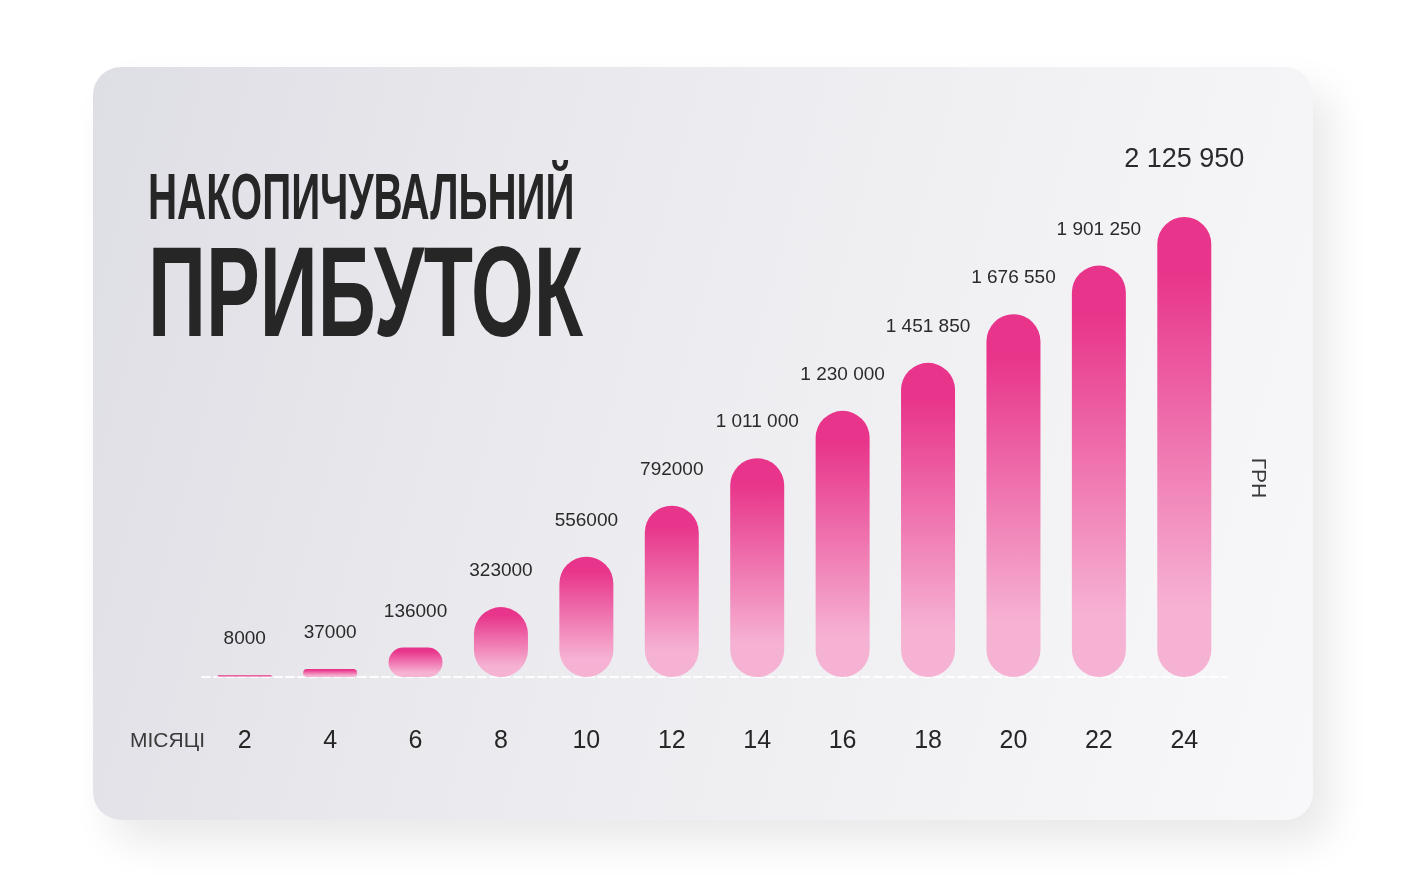 Image resolution: width=1407 pixels, height=887 pixels. I want to click on x-tick-label: 4, so click(330, 738).